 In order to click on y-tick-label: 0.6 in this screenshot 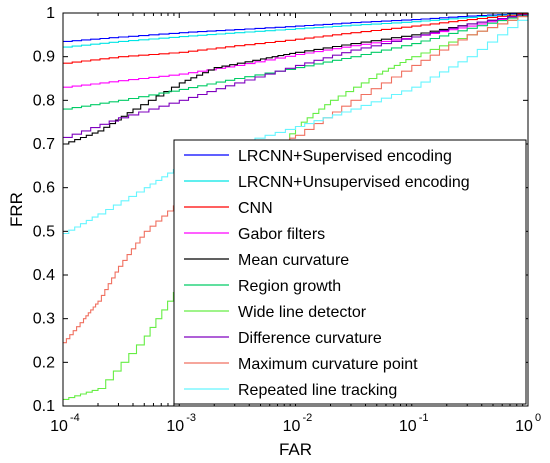, I will do `click(44, 188)`.